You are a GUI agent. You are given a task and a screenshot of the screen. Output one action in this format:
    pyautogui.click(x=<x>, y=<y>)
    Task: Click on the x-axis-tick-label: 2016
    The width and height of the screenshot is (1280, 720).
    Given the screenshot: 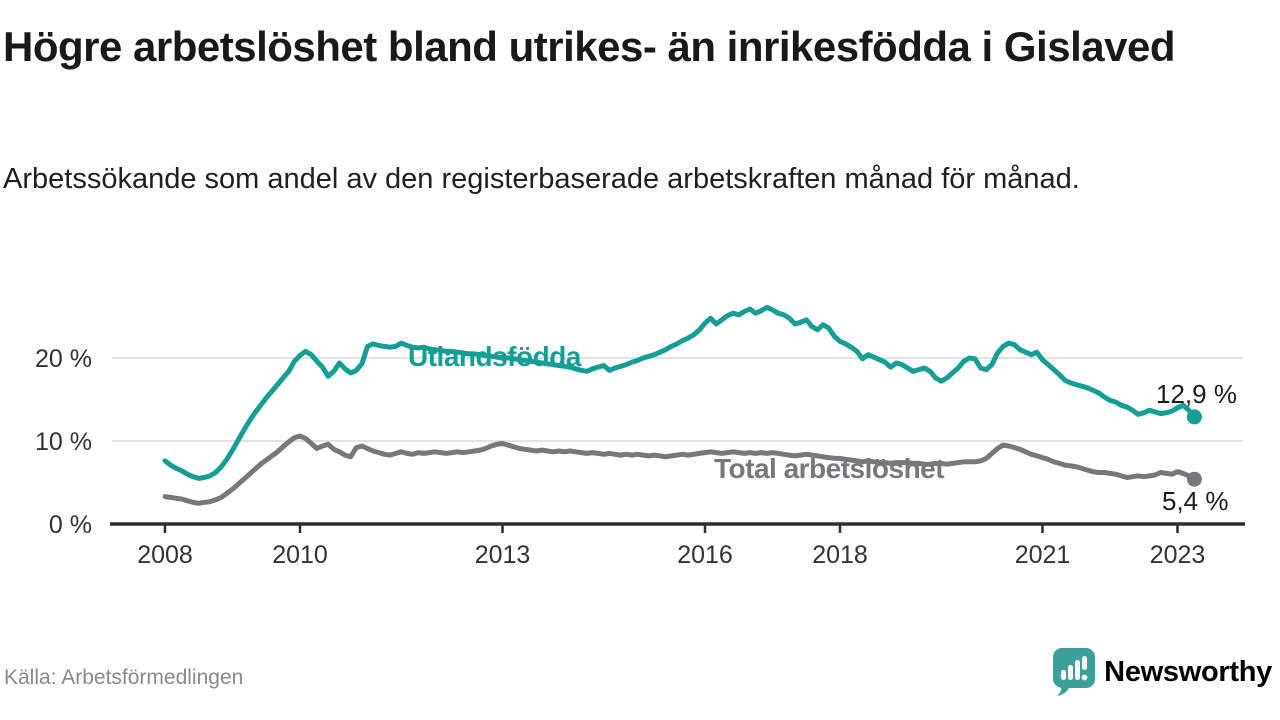 What is the action you would take?
    pyautogui.click(x=705, y=555)
    